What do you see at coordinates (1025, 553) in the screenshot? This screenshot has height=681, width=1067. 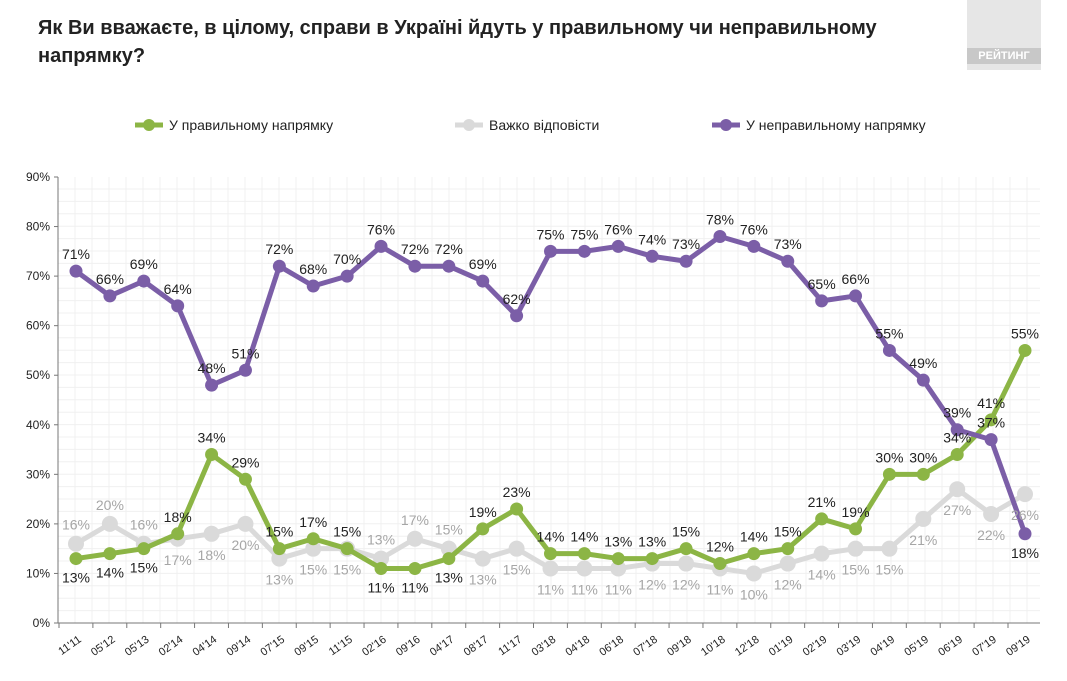 I see `data-label: 18%` at bounding box center [1025, 553].